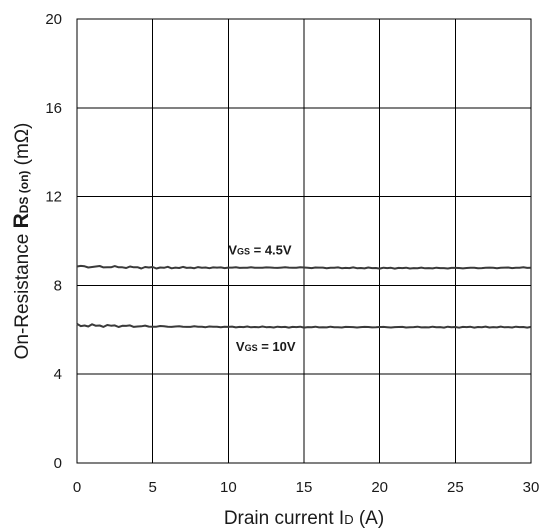 This screenshot has width=548, height=532. I want to click on y-tick-labels: 0 4 8 12 16 20, so click(53, 241).